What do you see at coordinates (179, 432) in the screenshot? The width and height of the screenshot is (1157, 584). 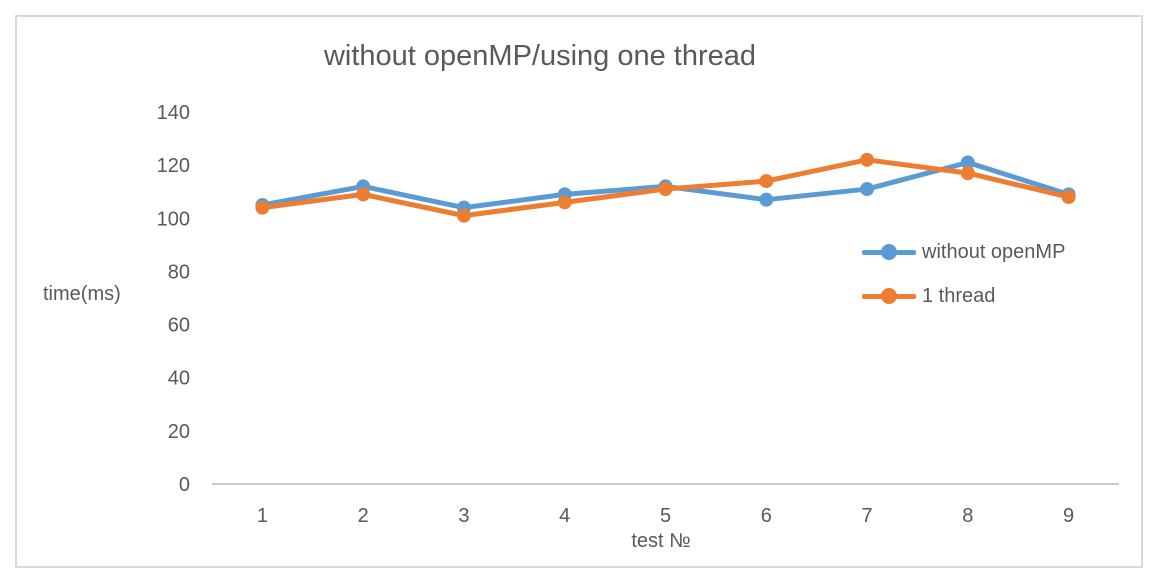 I see `y-tick-label: 20` at bounding box center [179, 432].